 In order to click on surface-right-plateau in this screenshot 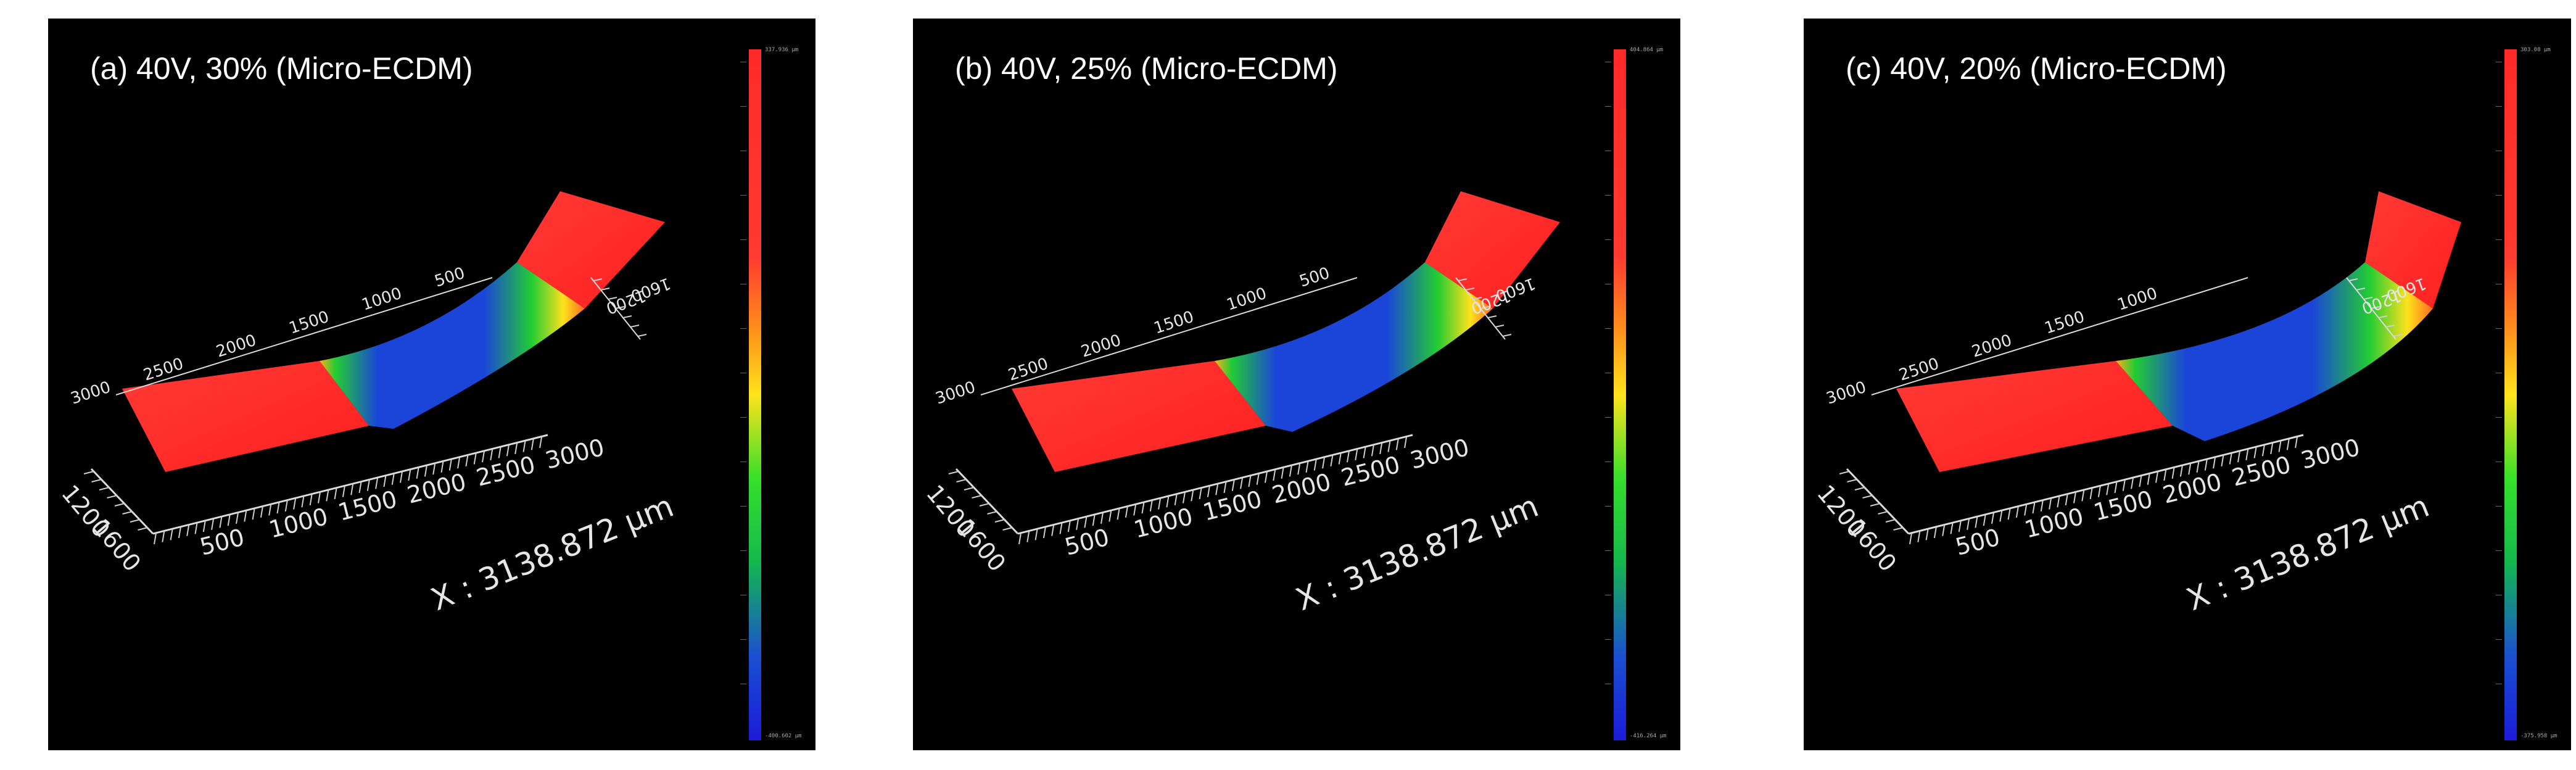, I will do `click(1492, 250)`.